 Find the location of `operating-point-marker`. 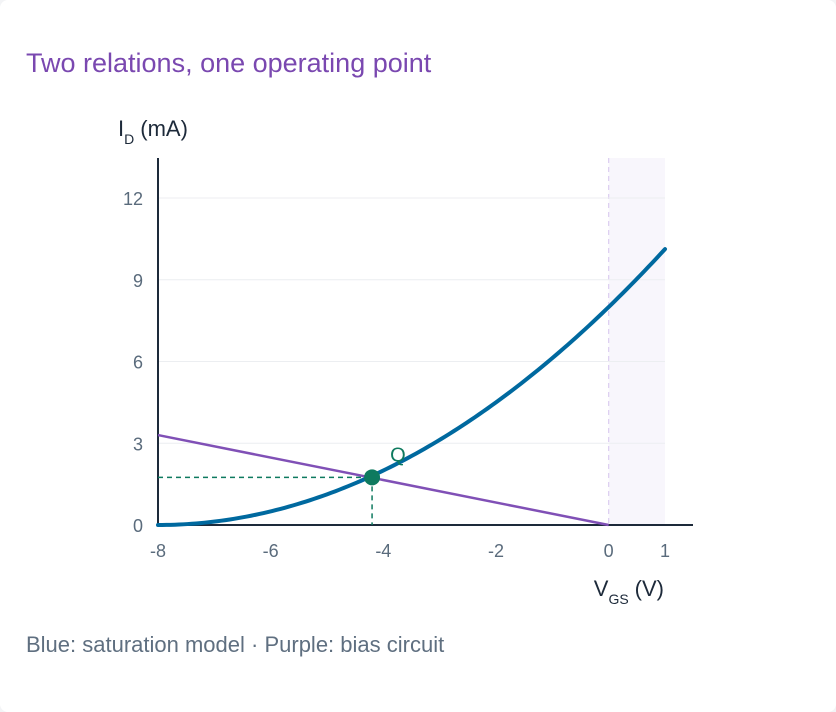

operating-point-marker is located at coordinates (372, 477).